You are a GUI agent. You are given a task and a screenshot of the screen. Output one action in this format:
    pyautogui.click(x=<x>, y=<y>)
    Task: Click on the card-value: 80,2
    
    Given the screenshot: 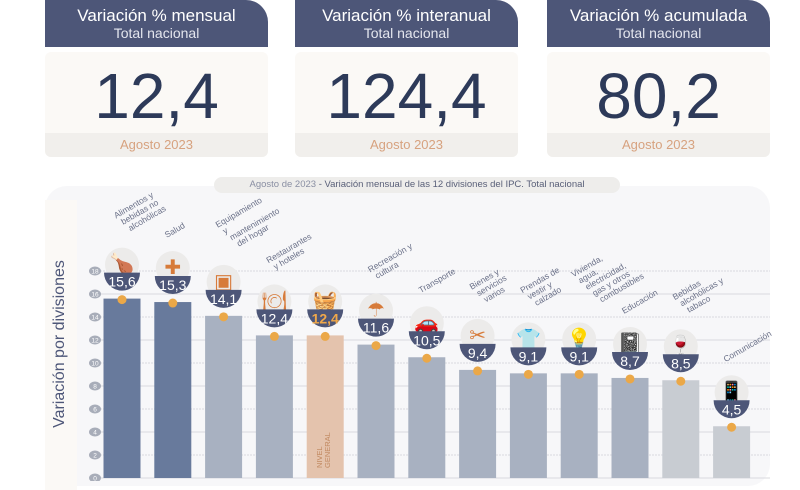 What is the action you would take?
    pyautogui.click(x=658, y=96)
    